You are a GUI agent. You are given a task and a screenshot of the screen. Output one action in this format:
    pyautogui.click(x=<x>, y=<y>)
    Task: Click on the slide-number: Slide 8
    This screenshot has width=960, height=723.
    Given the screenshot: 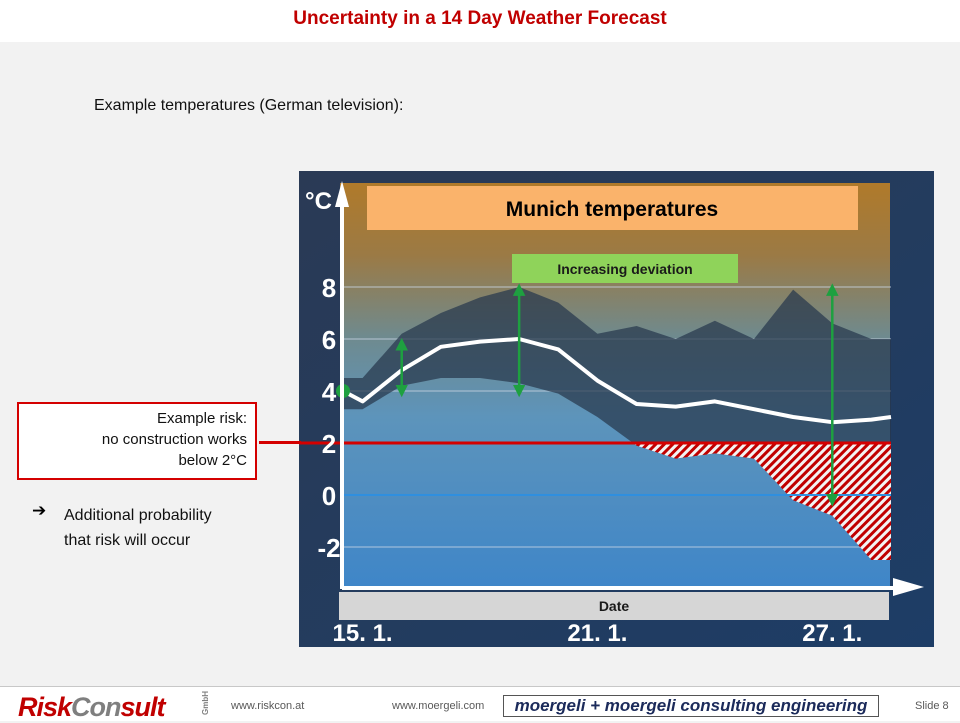 What is the action you would take?
    pyautogui.click(x=932, y=706)
    